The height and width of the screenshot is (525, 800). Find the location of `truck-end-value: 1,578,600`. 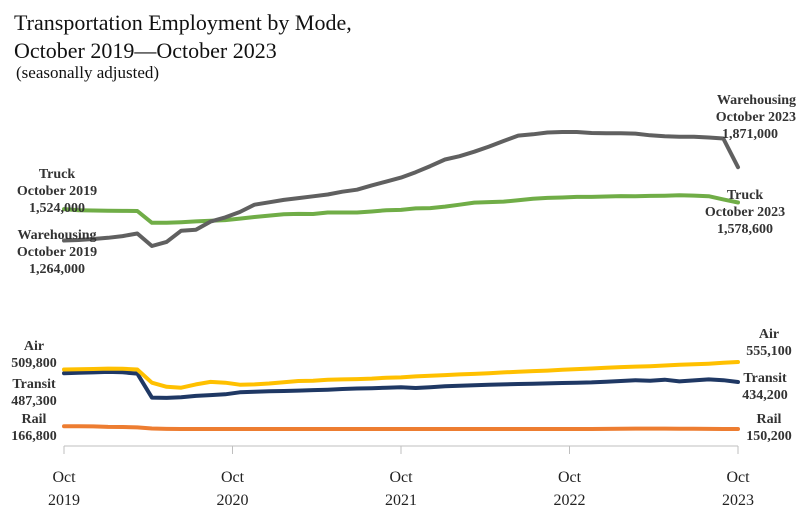

truck-end-value: 1,578,600 is located at coordinates (745, 229).